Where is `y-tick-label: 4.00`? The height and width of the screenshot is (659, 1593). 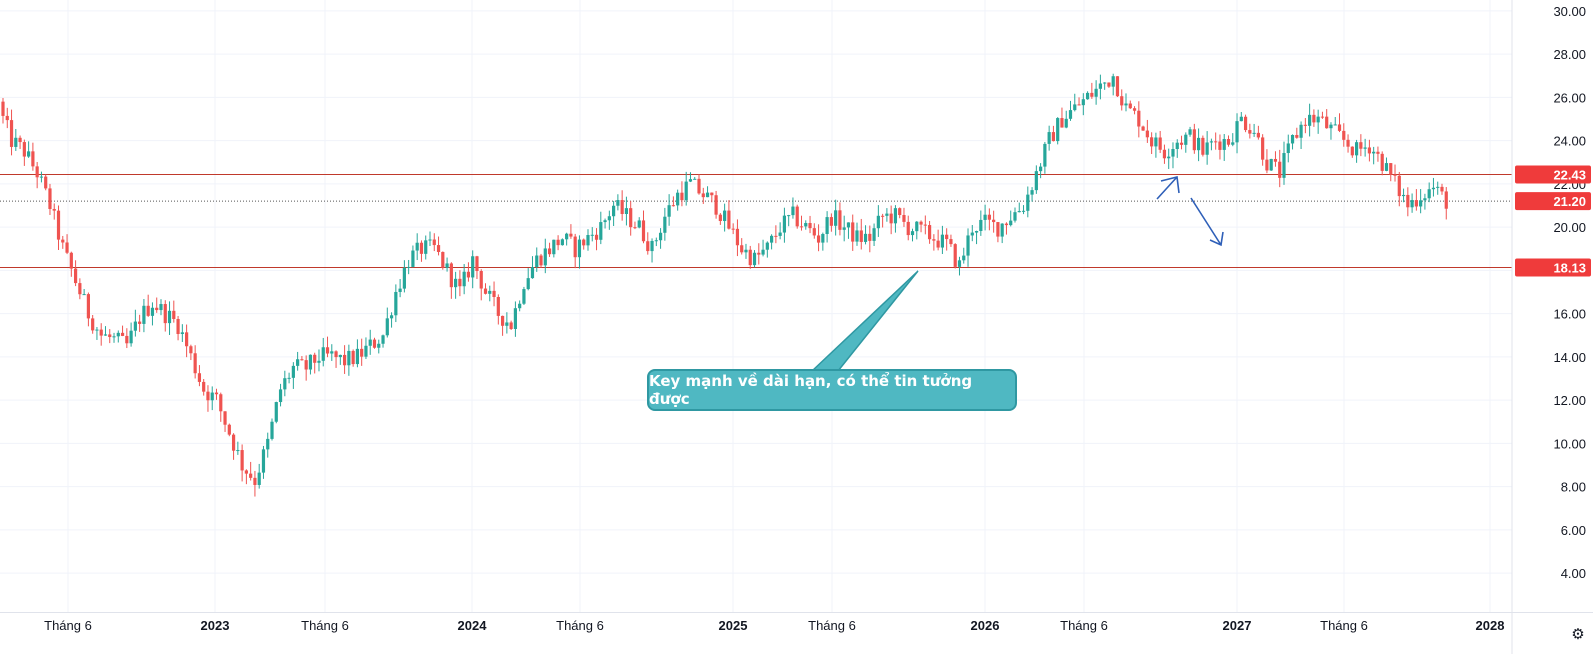
y-tick-label: 4.00 is located at coordinates (1573, 573).